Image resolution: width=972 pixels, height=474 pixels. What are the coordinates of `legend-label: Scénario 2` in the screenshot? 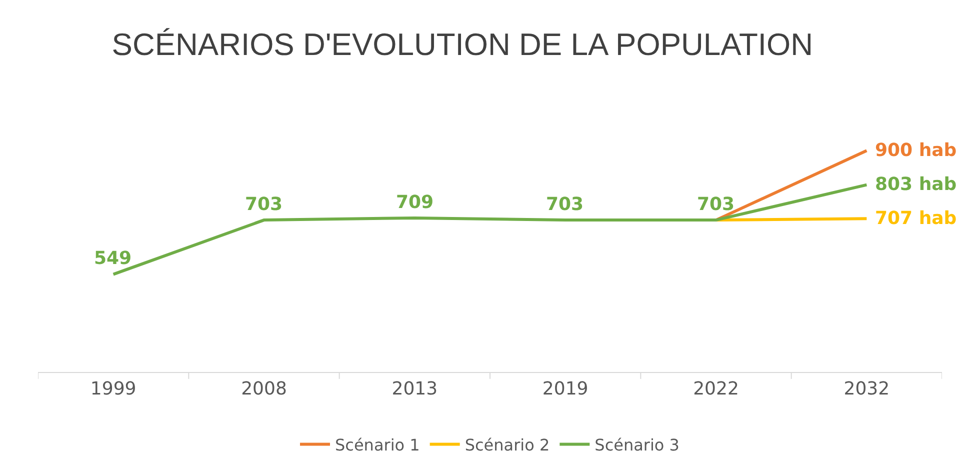 It's located at (507, 445).